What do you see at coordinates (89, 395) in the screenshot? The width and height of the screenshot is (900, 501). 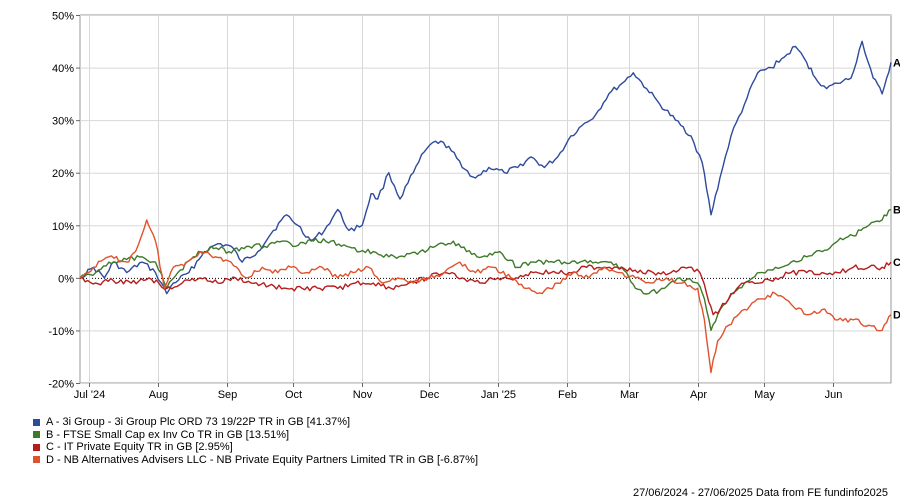 I see `x-tick-label: Jul '24` at bounding box center [89, 395].